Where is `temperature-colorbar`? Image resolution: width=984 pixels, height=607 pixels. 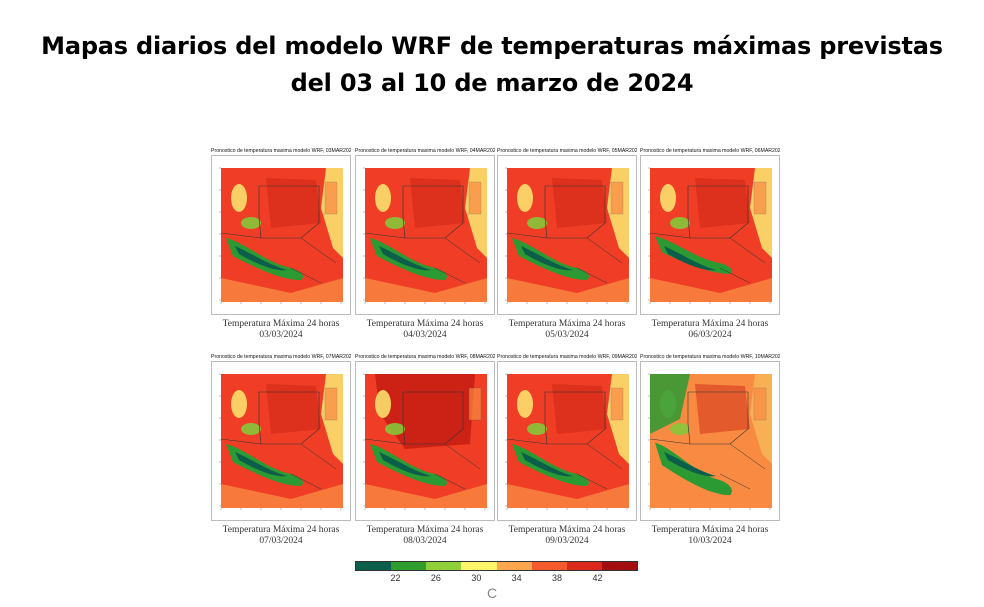
temperature-colorbar is located at coordinates (496, 566).